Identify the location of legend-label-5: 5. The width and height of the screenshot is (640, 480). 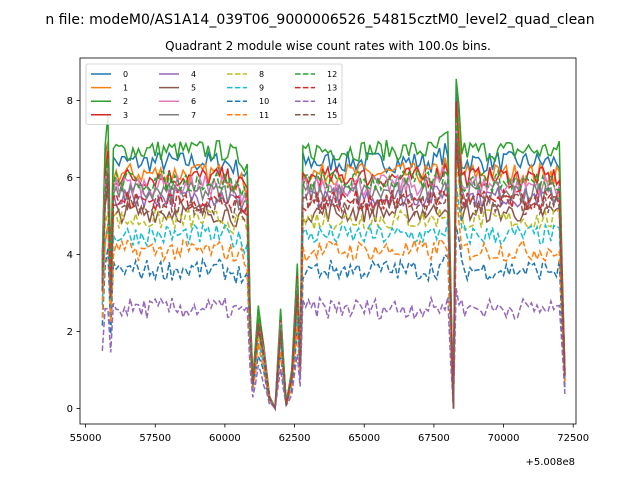
(193, 88).